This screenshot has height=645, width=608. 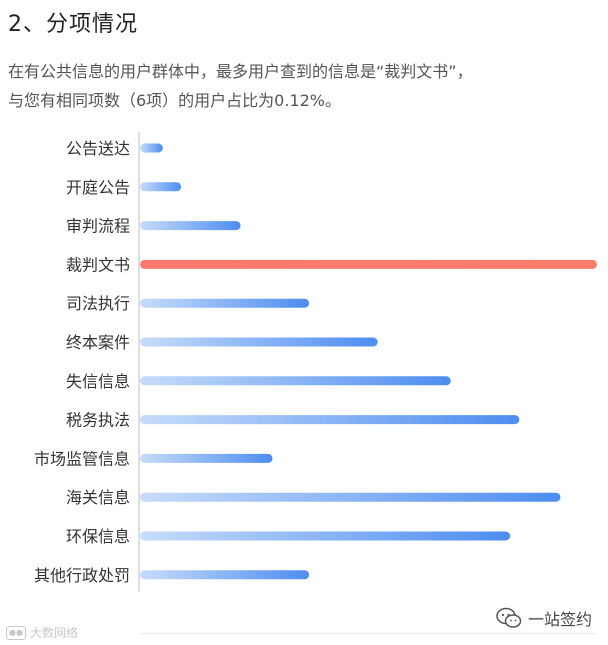 I want to click on description-line-2: 与您有相同项数（6项）的用户占比为0.12%。, so click(x=175, y=100).